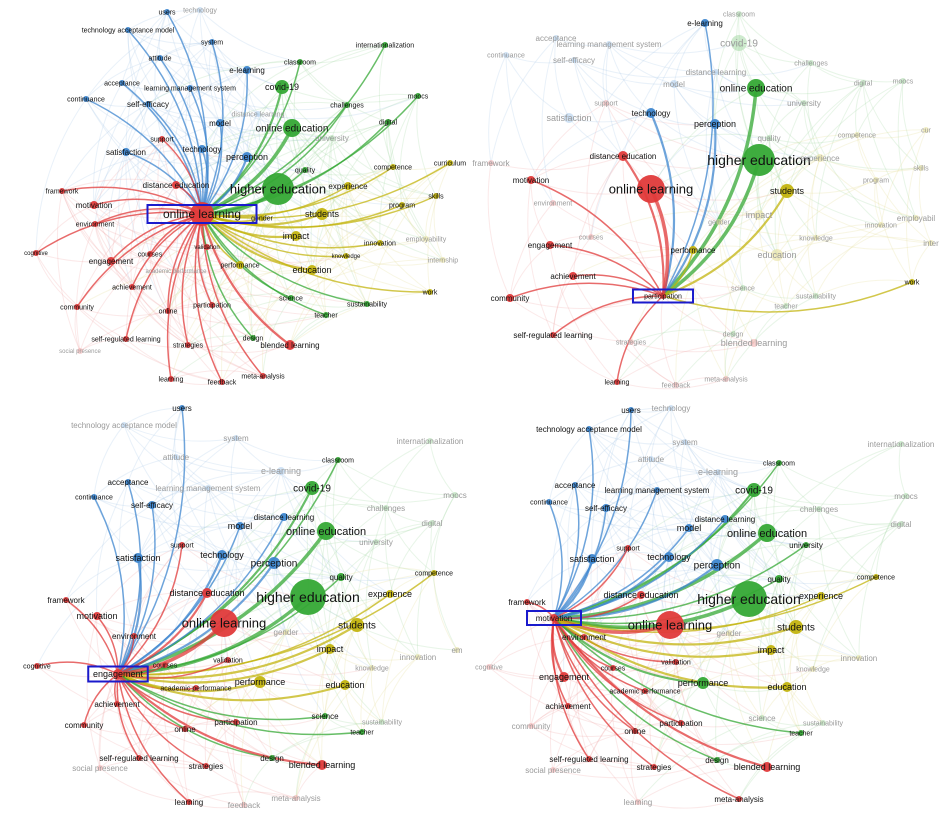 The image size is (941, 825). I want to click on label-work: work, so click(430, 292).